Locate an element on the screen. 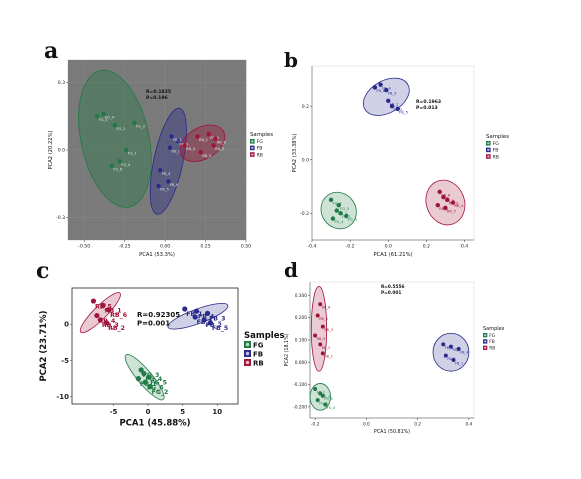  y-tick-label: 0.0 is located at coordinates (305, 160).